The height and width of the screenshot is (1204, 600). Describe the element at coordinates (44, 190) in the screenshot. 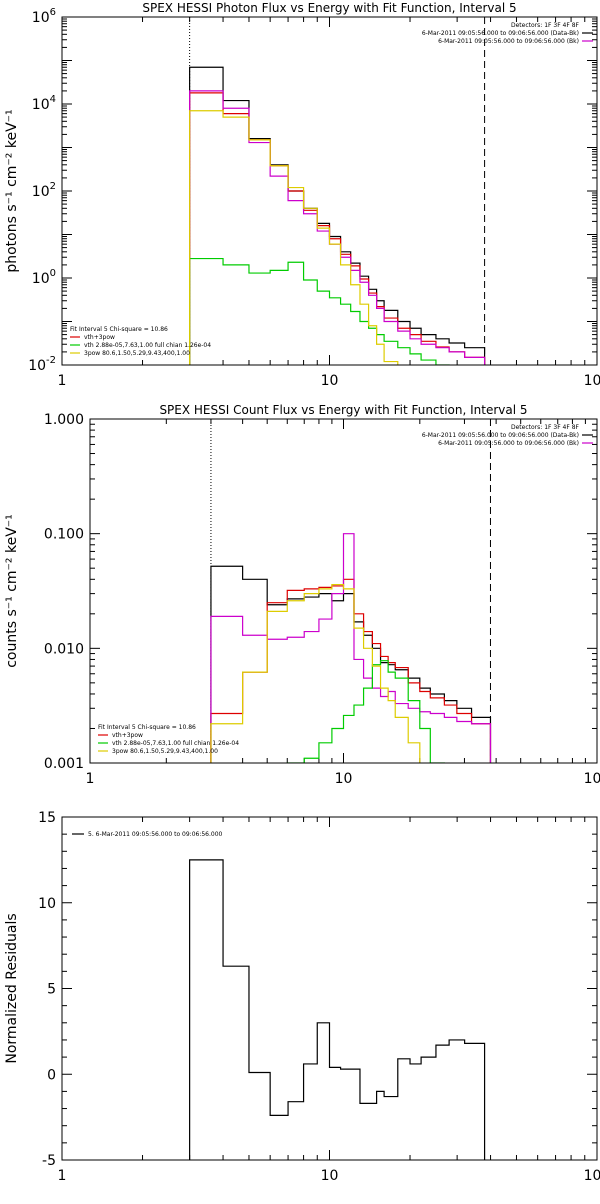

I see `y-tick-label: 10²` at that location.